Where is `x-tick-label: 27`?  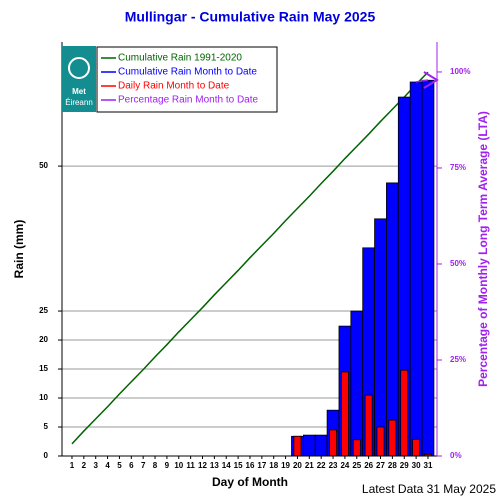
x-tick-label: 27 is located at coordinates (380, 465).